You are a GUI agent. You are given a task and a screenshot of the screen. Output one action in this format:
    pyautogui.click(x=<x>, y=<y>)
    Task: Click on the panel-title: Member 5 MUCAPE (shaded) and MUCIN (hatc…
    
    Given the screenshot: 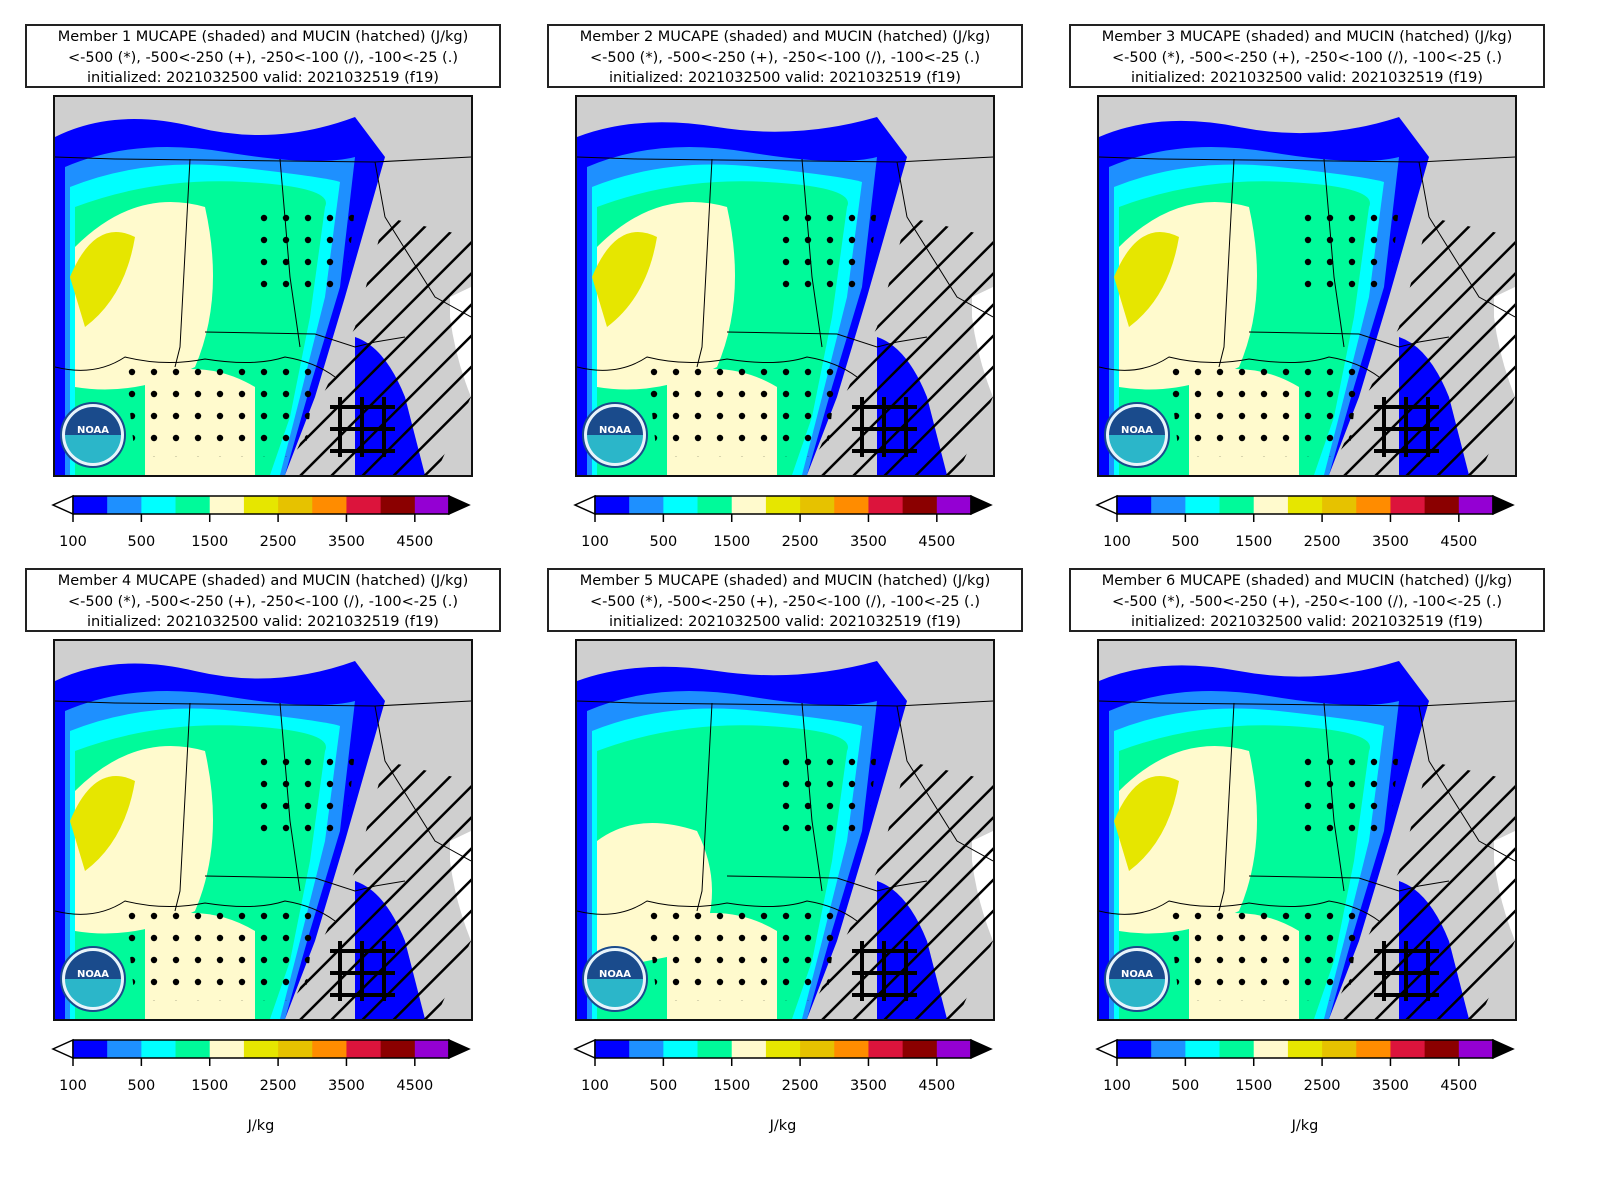 What is the action you would take?
    pyautogui.click(x=785, y=600)
    